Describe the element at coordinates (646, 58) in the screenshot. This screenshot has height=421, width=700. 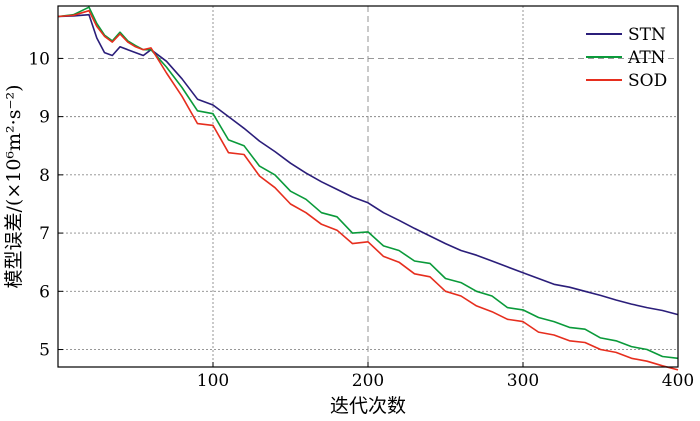
I see `legend-label-atn: ATN` at that location.